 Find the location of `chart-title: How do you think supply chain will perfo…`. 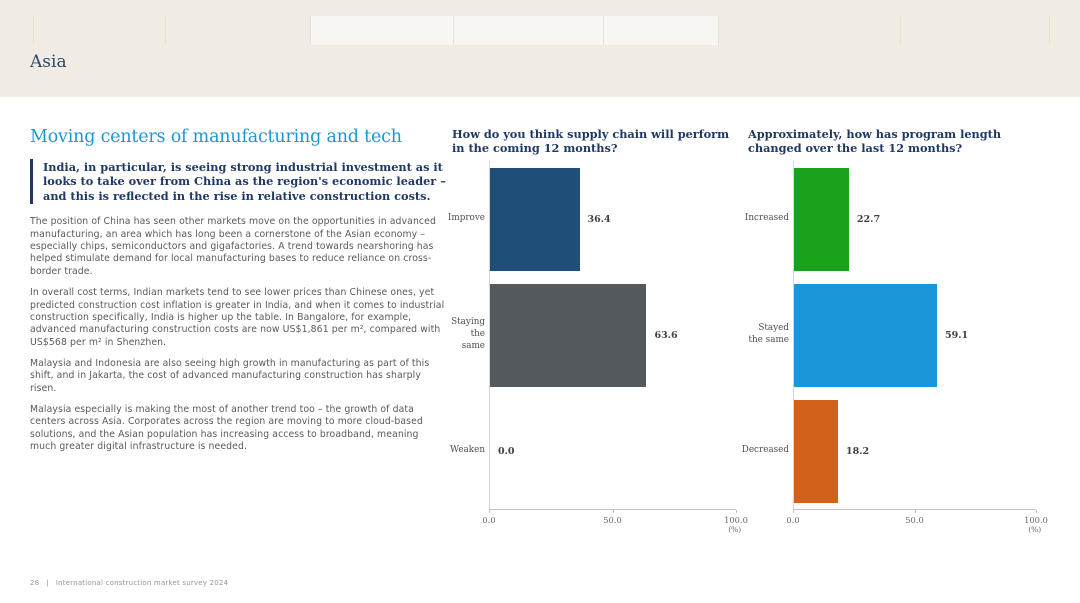

chart-title: How do you think supply chain will perfo… is located at coordinates (591, 141).